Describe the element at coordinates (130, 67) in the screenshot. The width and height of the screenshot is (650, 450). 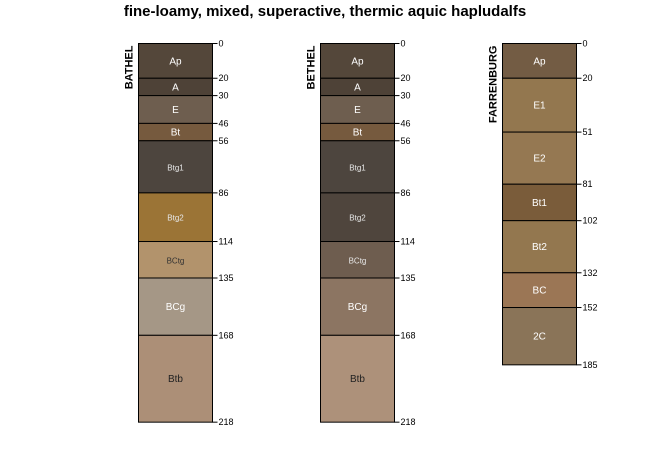
I see `profile-name: BATHEL` at that location.